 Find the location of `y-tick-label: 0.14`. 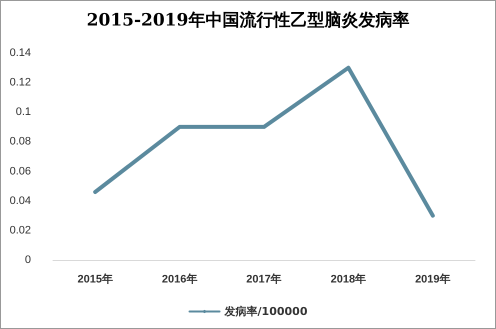

y-tick-label: 0.14 is located at coordinates (20, 53).